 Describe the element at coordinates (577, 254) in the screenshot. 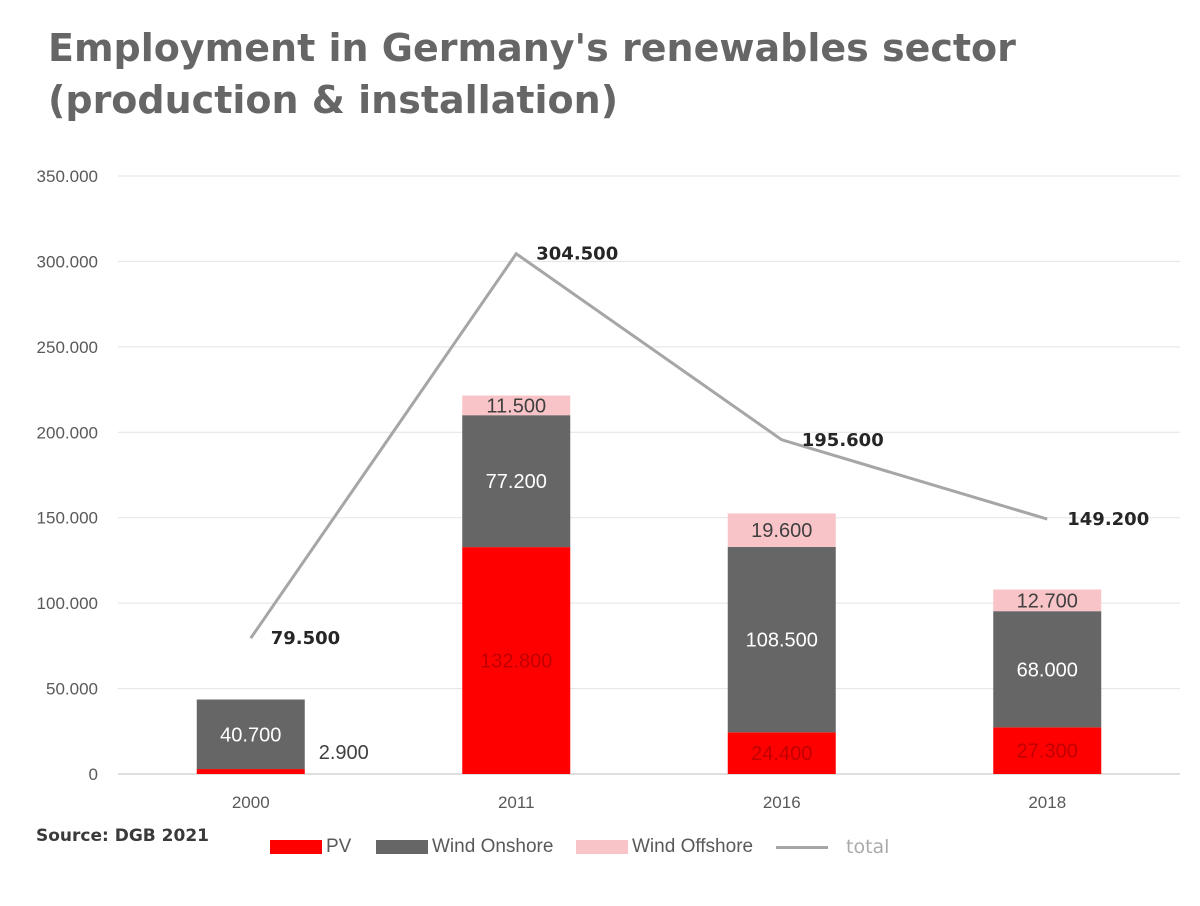

I see `data-label-total: 304.500` at that location.